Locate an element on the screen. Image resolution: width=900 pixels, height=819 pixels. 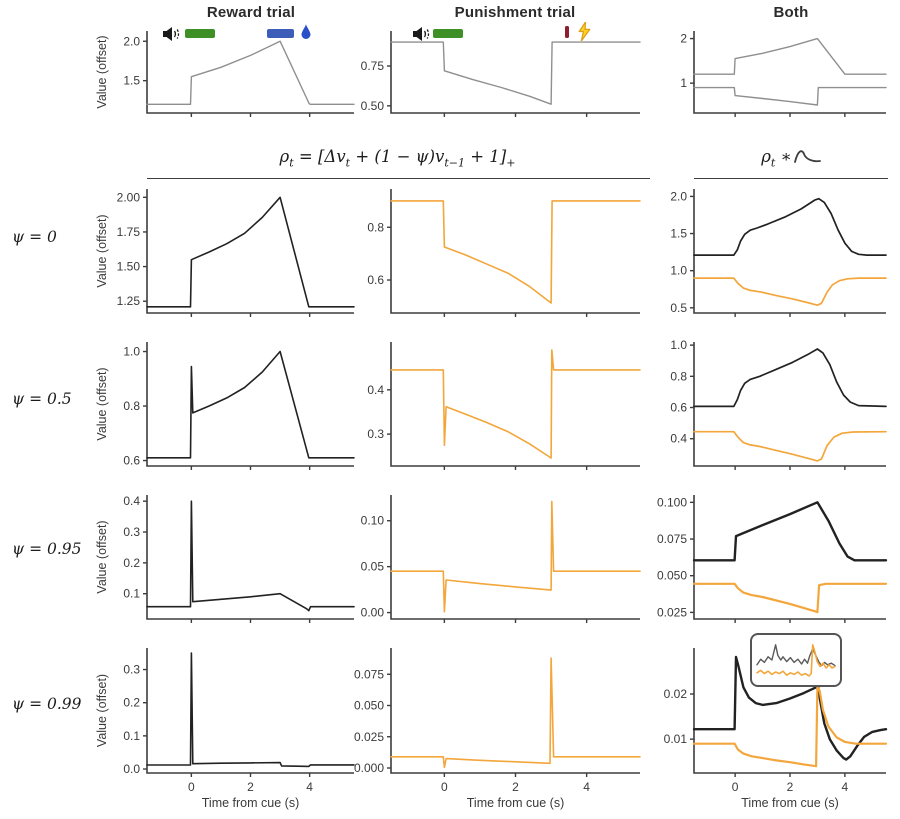
kernel-curve-icon is located at coordinates (807, 158).